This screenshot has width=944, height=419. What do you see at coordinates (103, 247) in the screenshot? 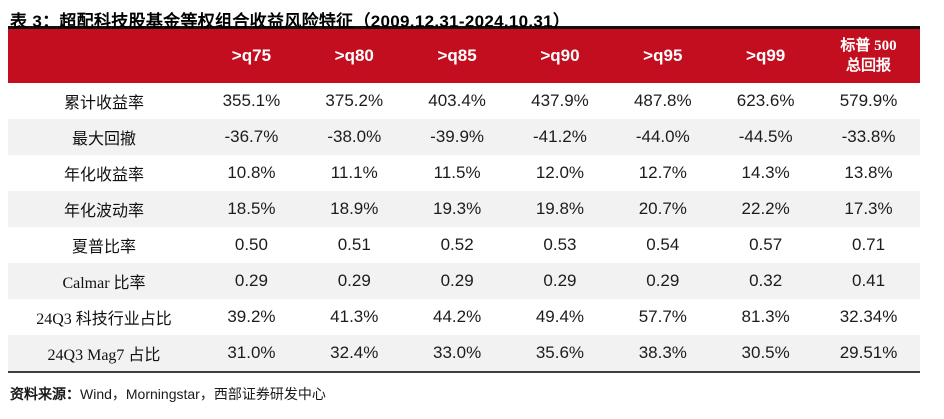
I see `row-label: 夏普比率` at bounding box center [103, 247].